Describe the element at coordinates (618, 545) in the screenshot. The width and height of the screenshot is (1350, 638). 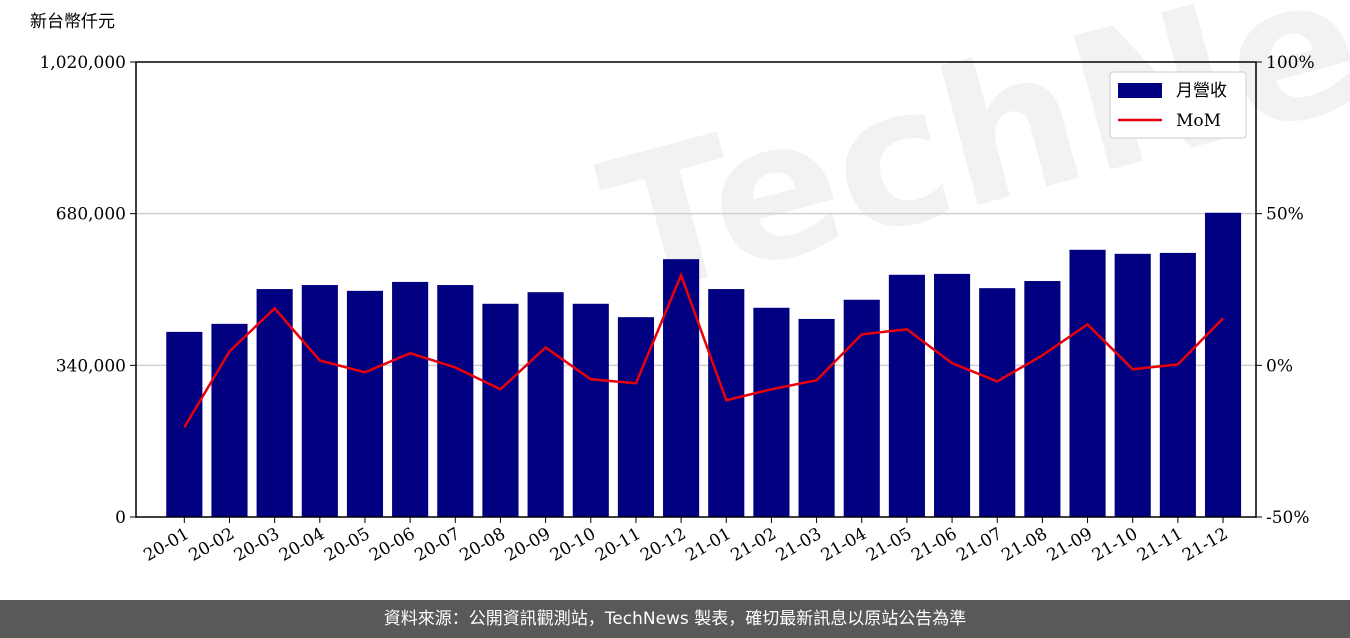
I see `x-tick-label: 20-11` at that location.